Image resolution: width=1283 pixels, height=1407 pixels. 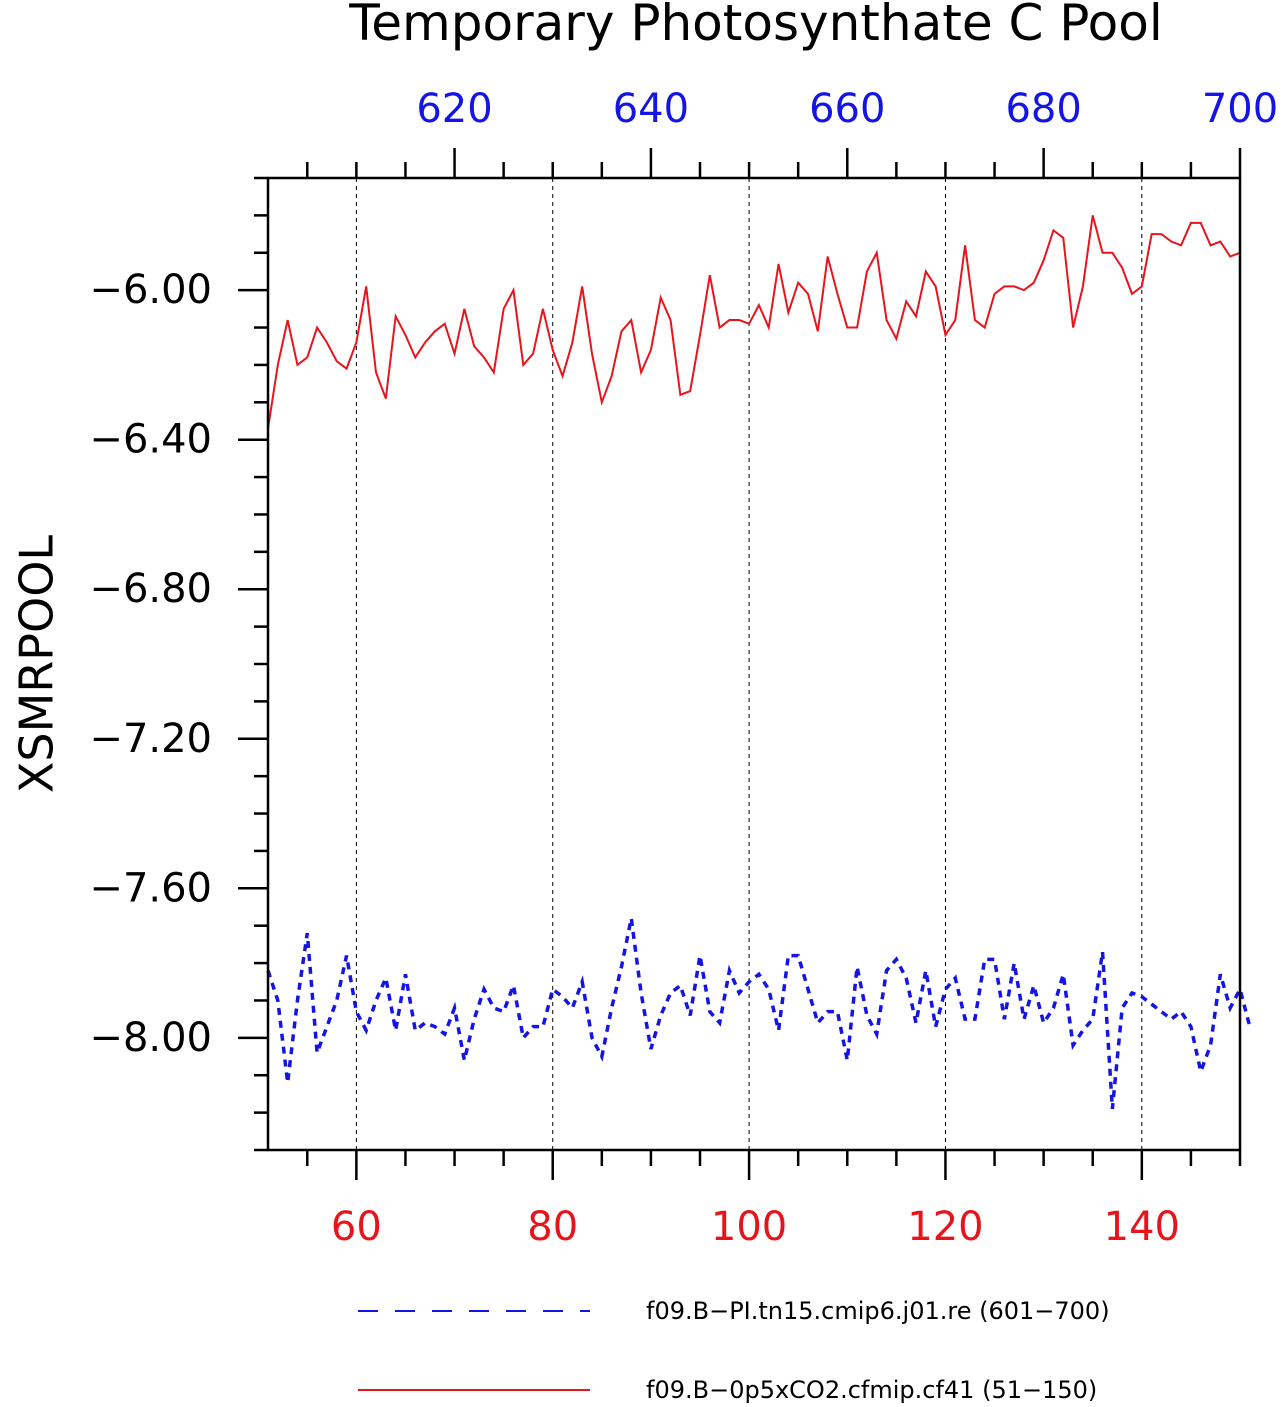 What do you see at coordinates (945, 1227) in the screenshot?
I see `bottom-x-tick-label: 120` at bounding box center [945, 1227].